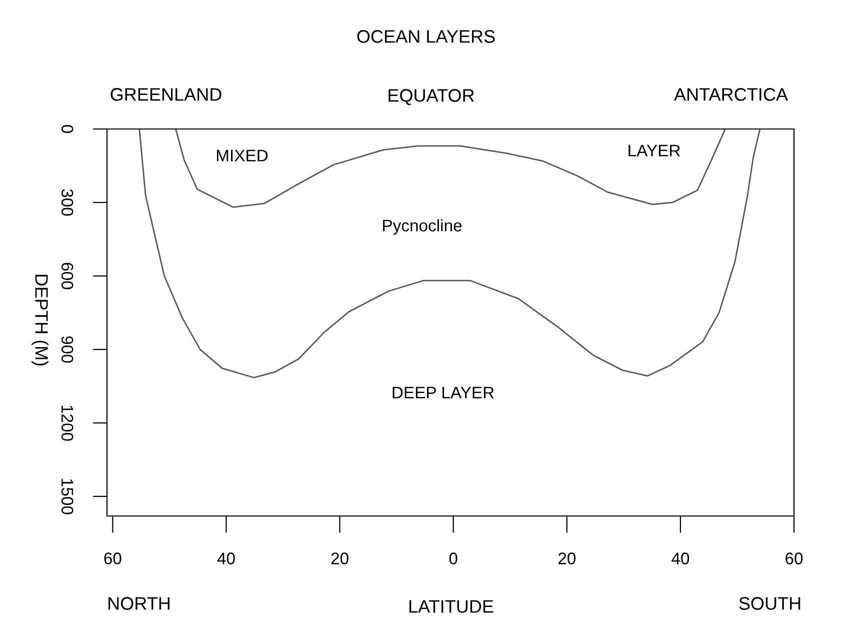 This screenshot has width=860, height=634. I want to click on annotation: DEEP LAYER, so click(443, 392).